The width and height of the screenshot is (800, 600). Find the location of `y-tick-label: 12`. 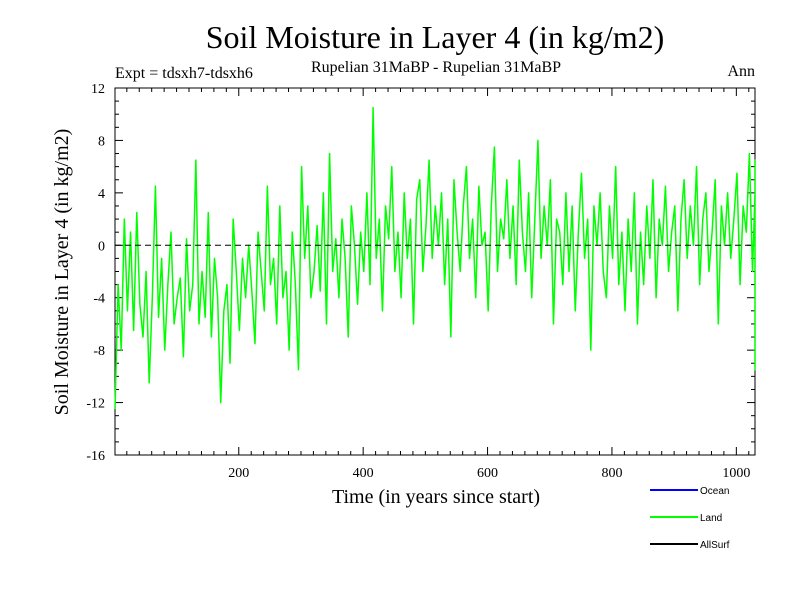

y-tick-label: 12 is located at coordinates (98, 89).